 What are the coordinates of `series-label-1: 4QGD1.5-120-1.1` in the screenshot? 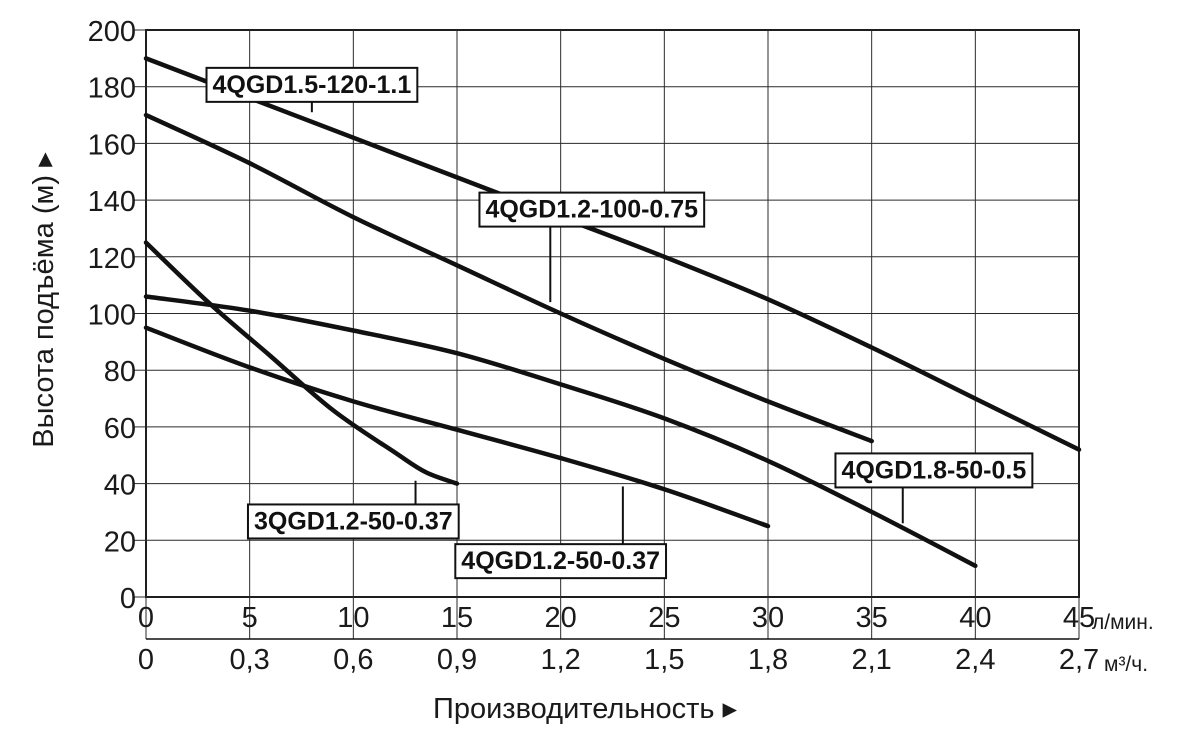 It's located at (312, 85).